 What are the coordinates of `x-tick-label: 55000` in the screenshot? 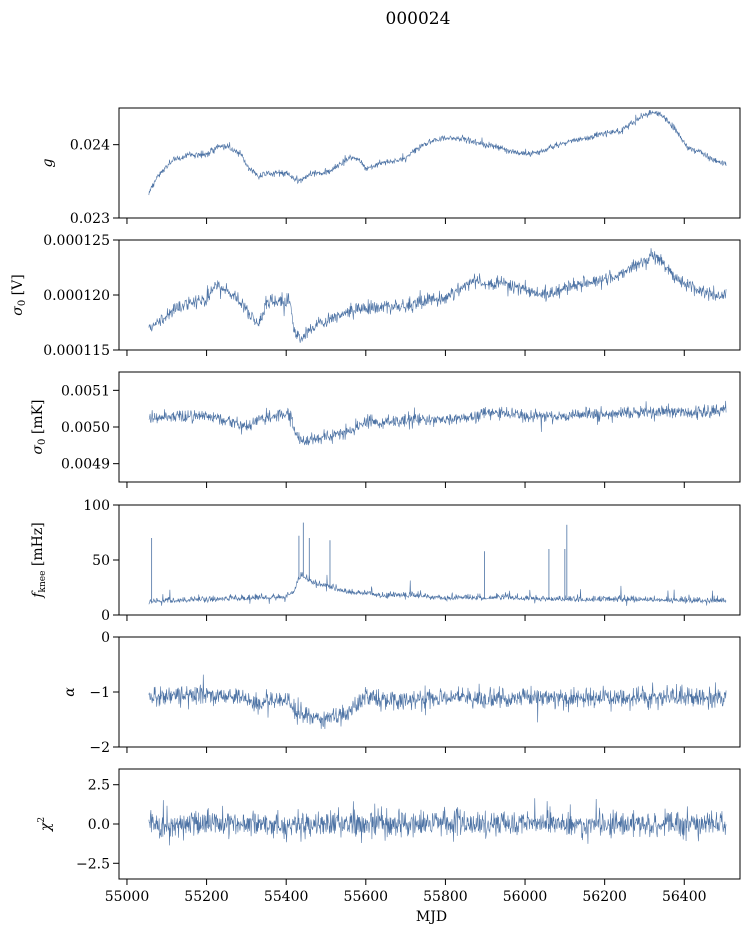 It's located at (127, 897).